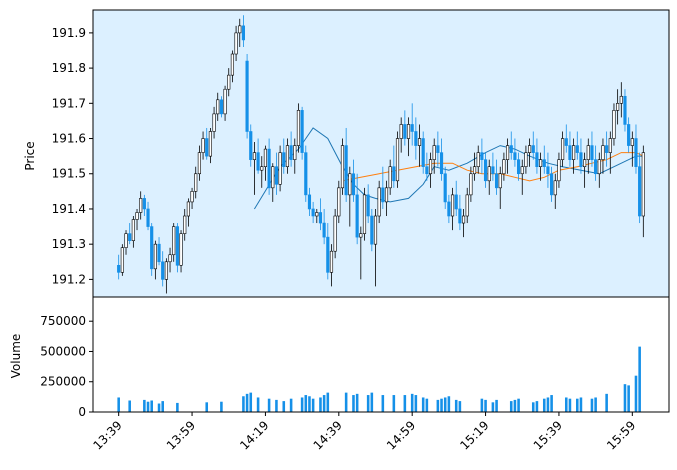  What do you see at coordinates (107, 435) in the screenshot?
I see `x-tick-label: 13:39` at bounding box center [107, 435].